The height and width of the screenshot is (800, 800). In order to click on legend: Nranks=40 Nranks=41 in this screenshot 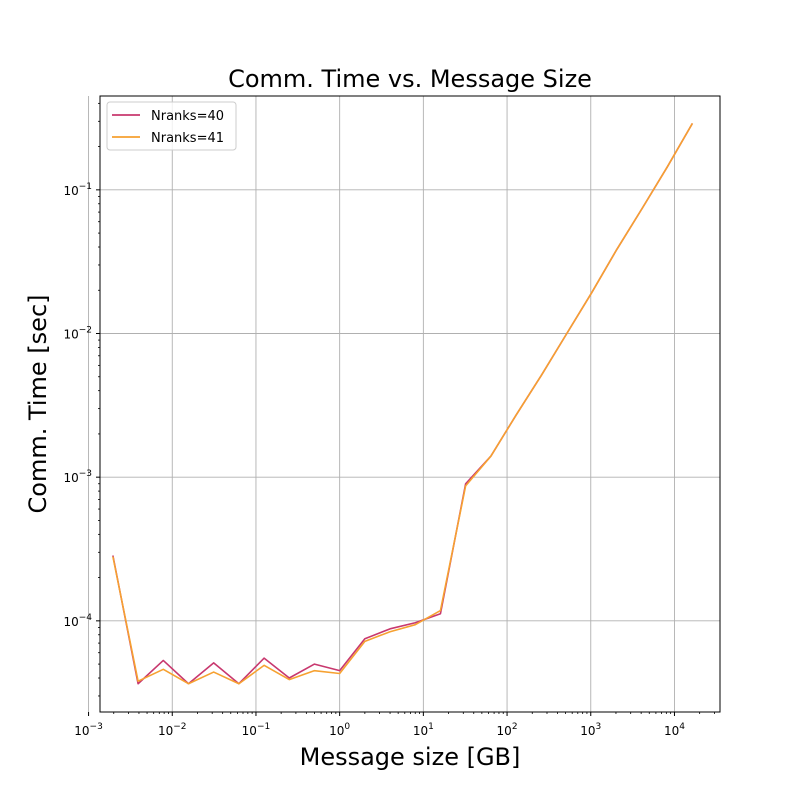, I will do `click(171, 126)`.